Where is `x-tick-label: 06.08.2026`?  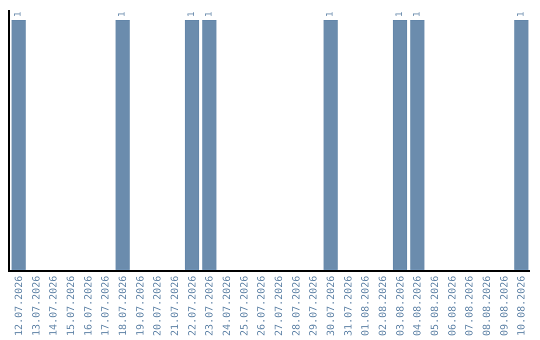 x-tick-label: 06.08.2026 is located at coordinates (452, 306).